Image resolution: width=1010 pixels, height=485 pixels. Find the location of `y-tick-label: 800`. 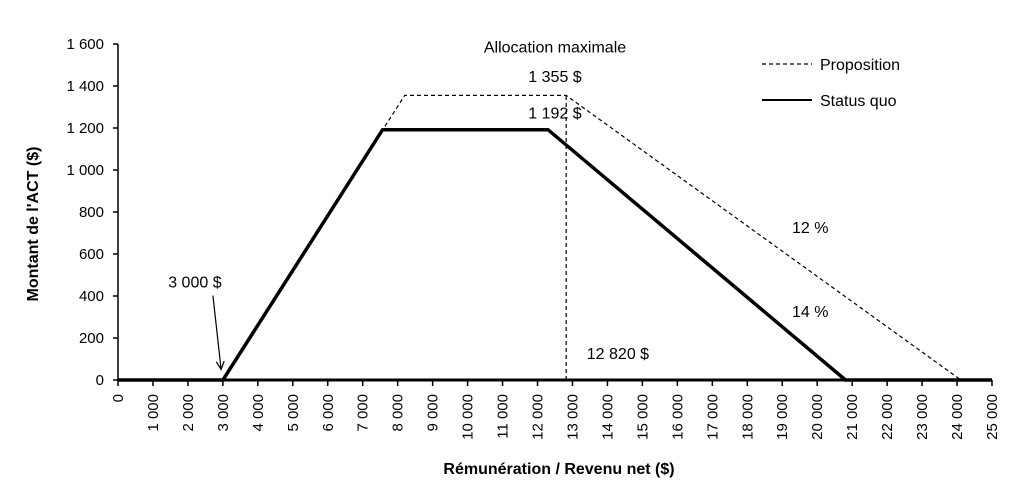

y-tick-label: 800 is located at coordinates (91, 212).